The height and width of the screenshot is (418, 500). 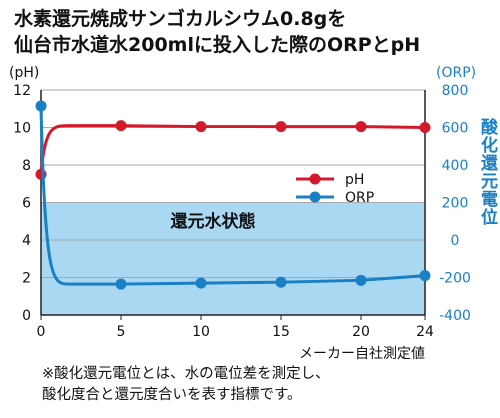 What do you see at coordinates (315, 197) in the screenshot?
I see `legend-marker-orp` at bounding box center [315, 197].